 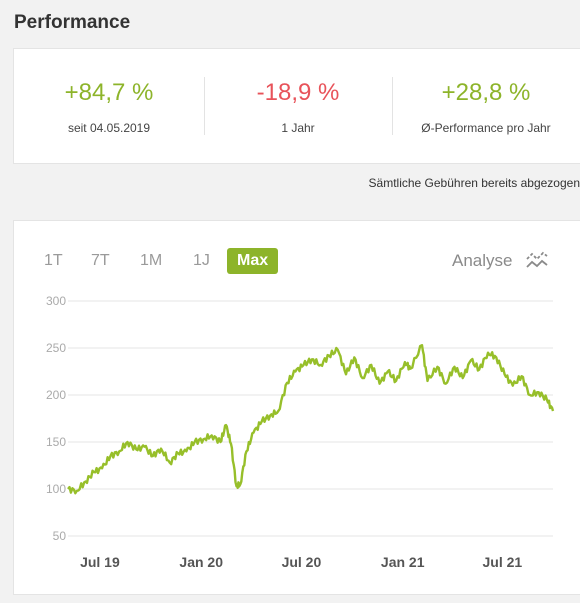 I want to click on x-tick-label: Jan 21, so click(x=403, y=562).